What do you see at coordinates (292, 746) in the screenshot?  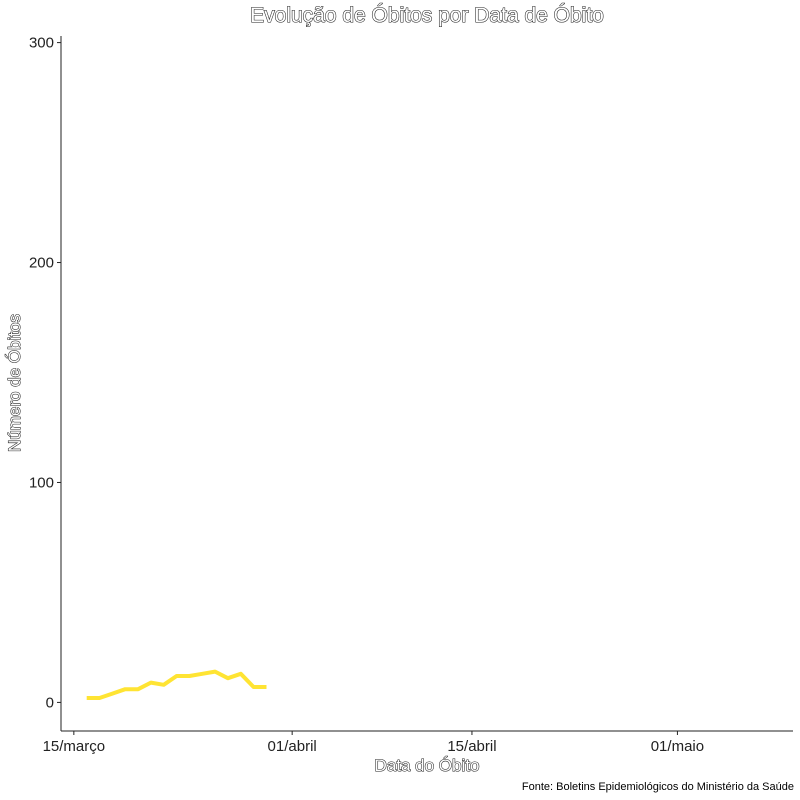 I see `x-tick-label: 01/abril` at bounding box center [292, 746].